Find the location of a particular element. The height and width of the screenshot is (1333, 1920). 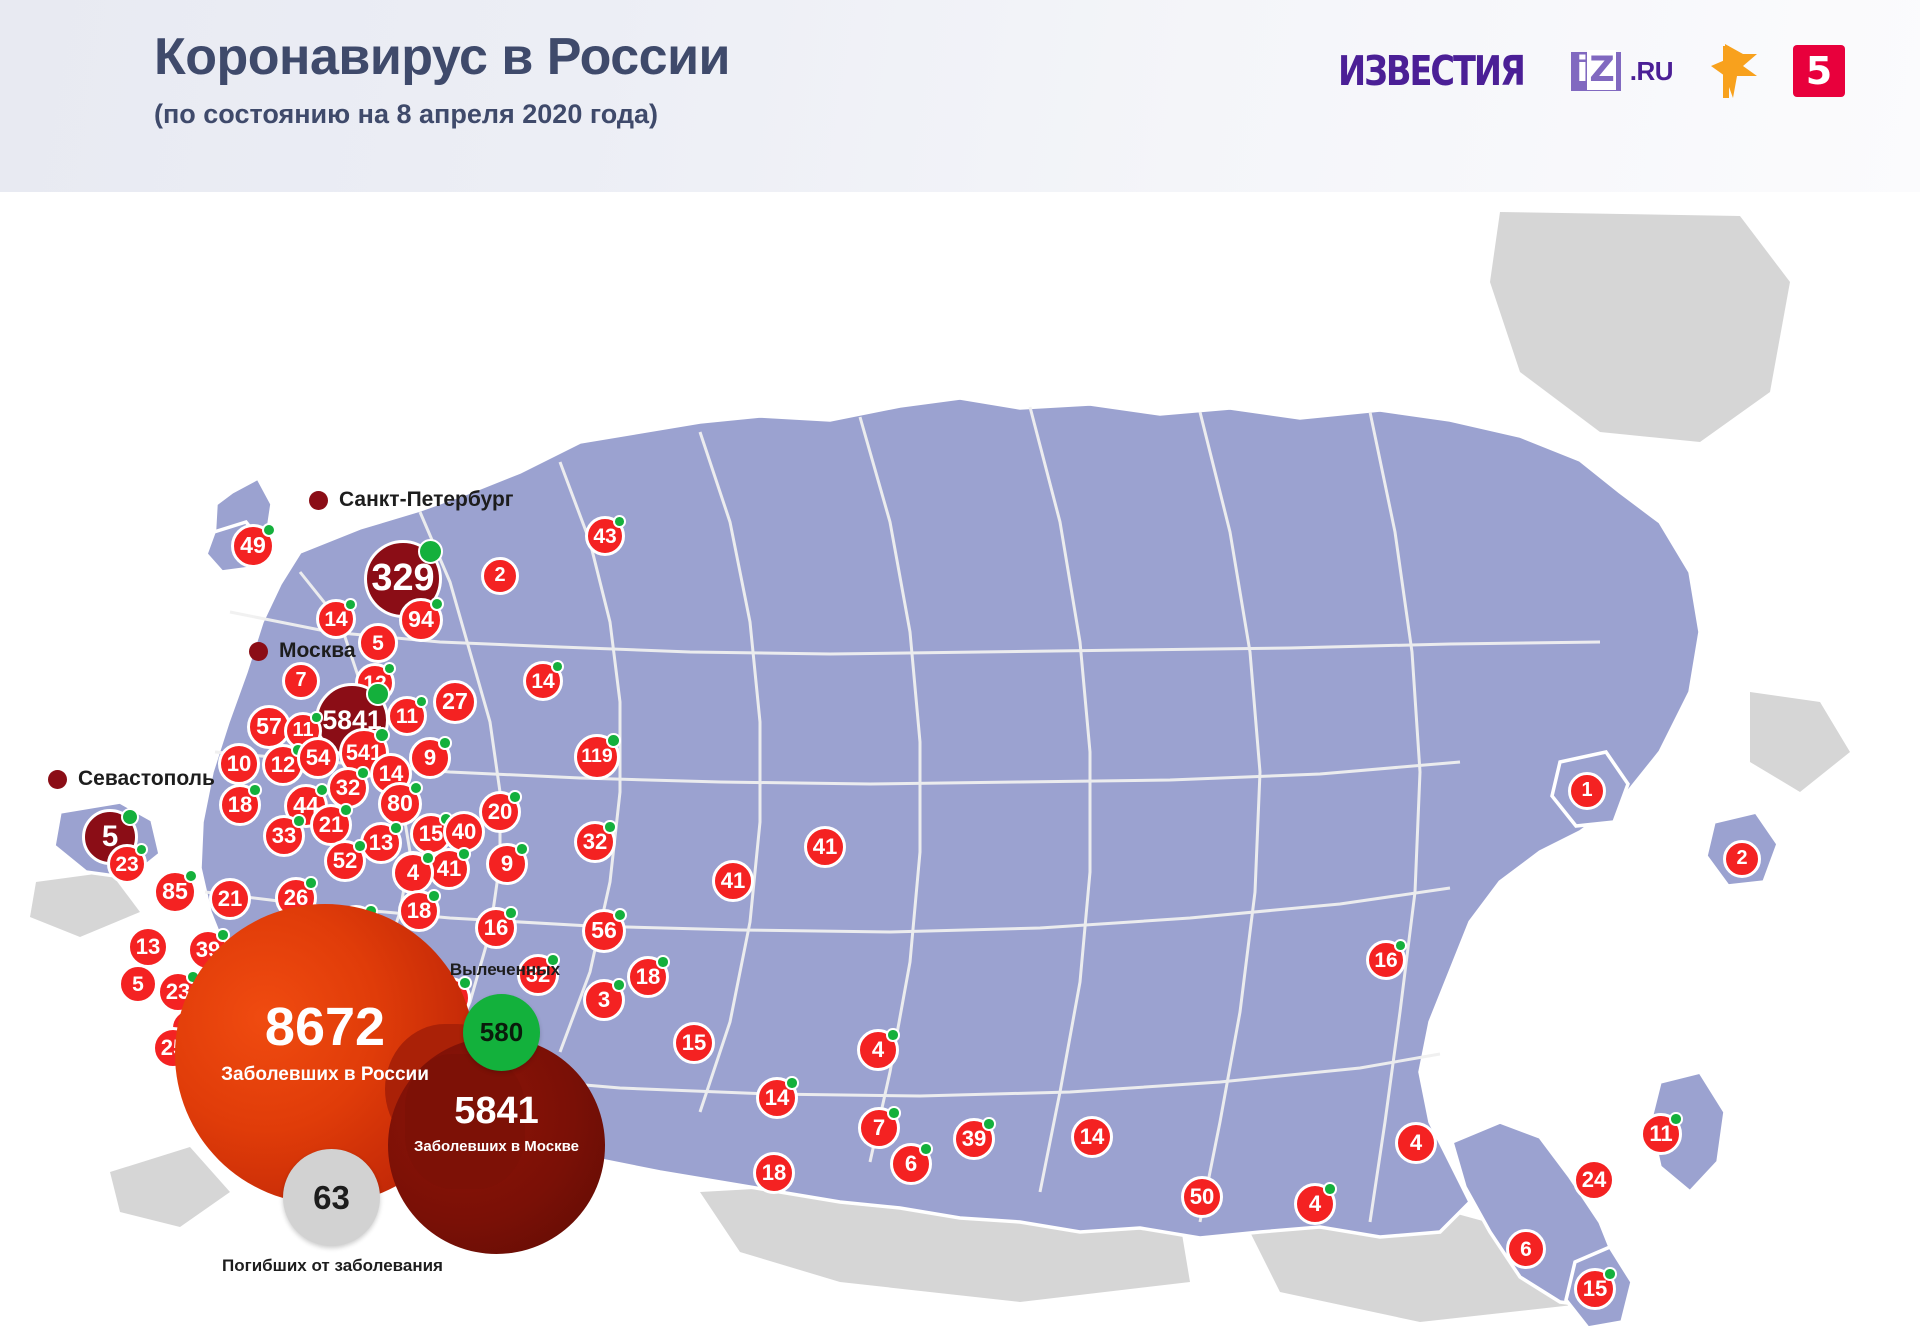

case-bubble-value: 7 is located at coordinates (301, 680).